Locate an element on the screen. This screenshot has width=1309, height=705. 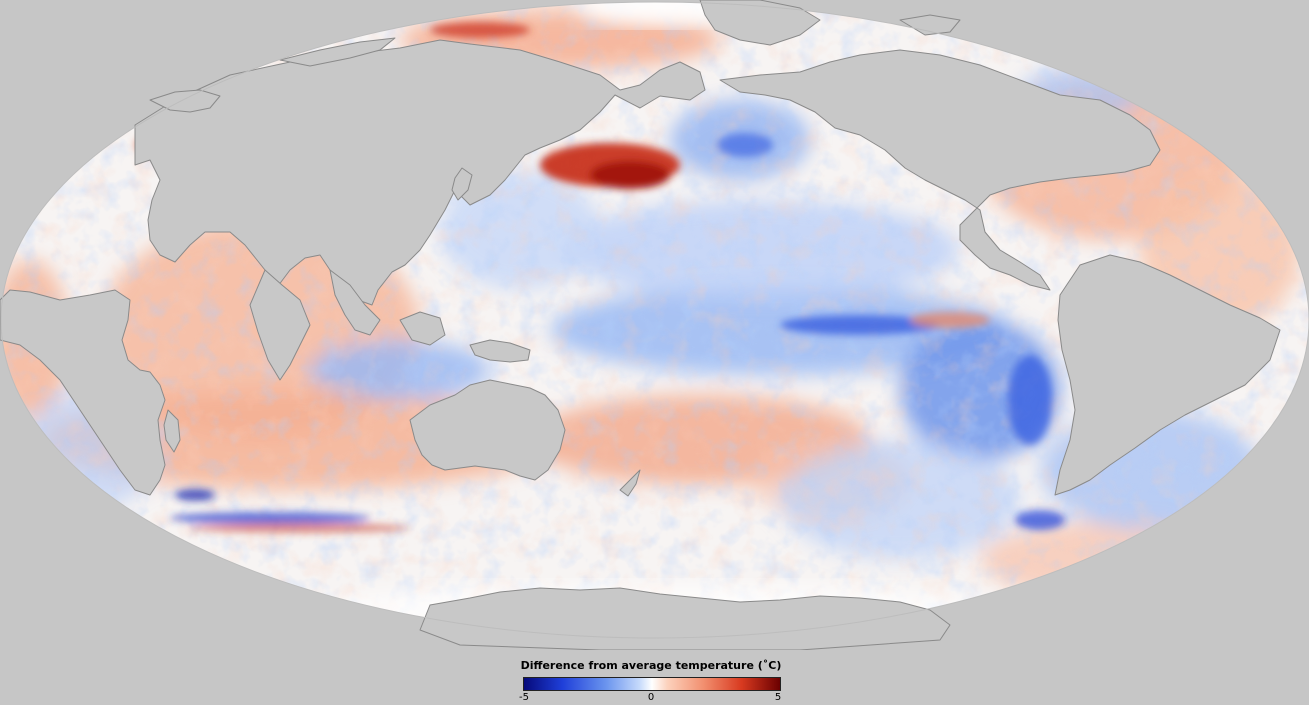
madagascar is located at coordinates (172, 431).